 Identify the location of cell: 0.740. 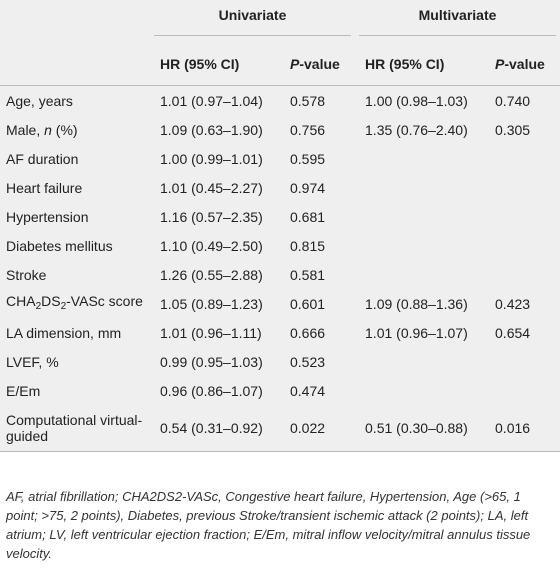
(513, 100).